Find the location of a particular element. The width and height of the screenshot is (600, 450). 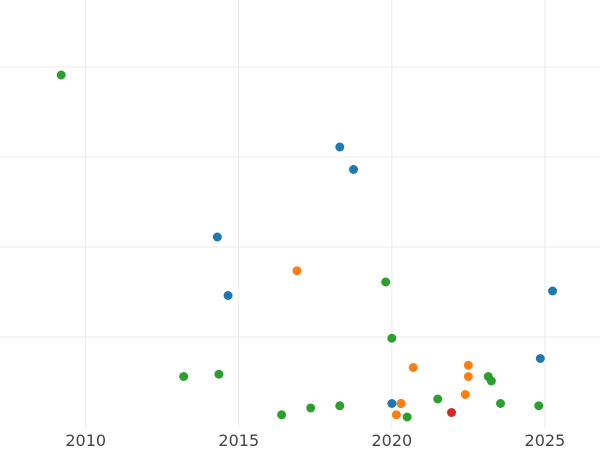

x-axis-ticks: 2010 2015 2020 2025 is located at coordinates (315, 440).